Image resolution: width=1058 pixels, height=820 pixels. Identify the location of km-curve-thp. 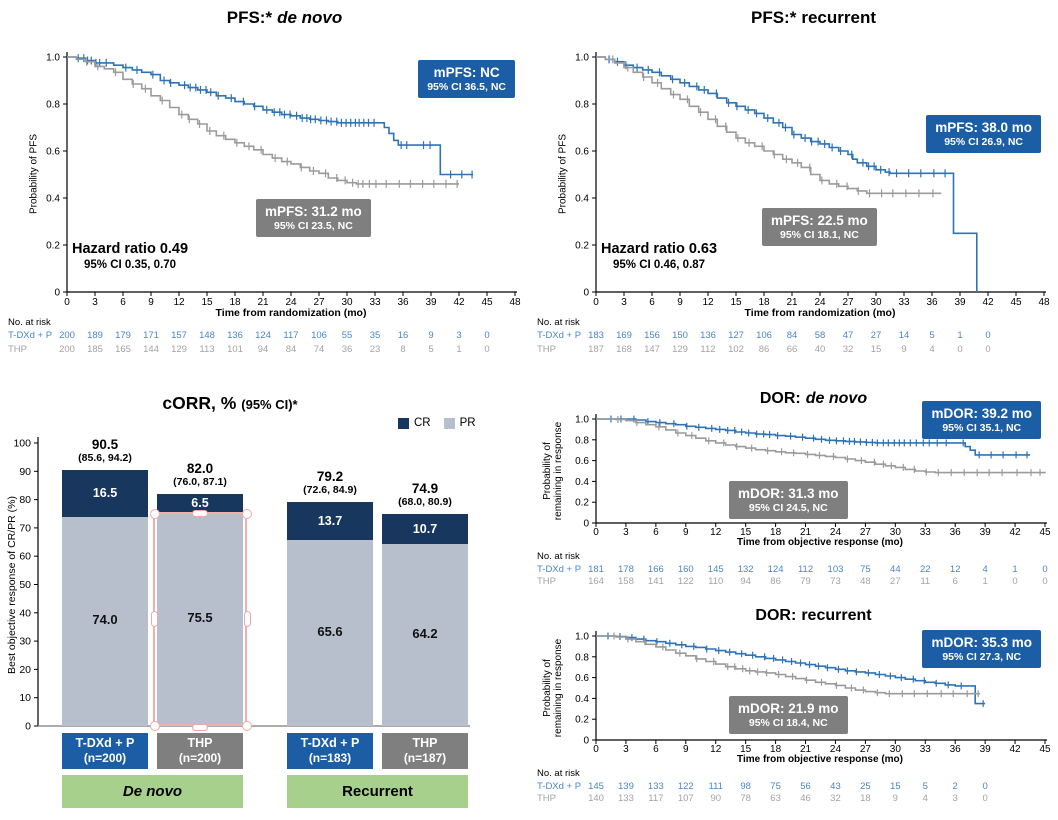
(821, 446).